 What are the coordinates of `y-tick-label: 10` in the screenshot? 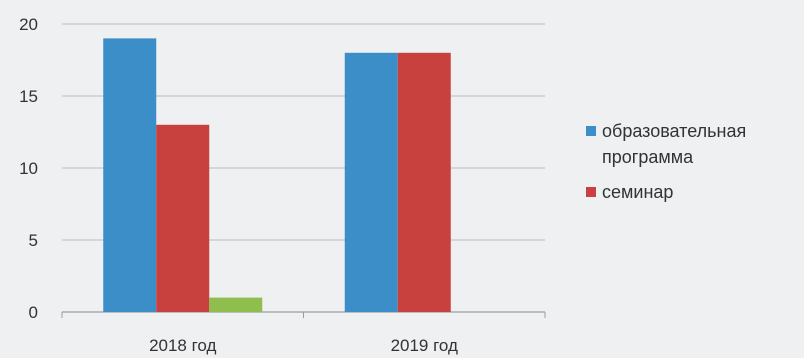 It's located at (28, 168).